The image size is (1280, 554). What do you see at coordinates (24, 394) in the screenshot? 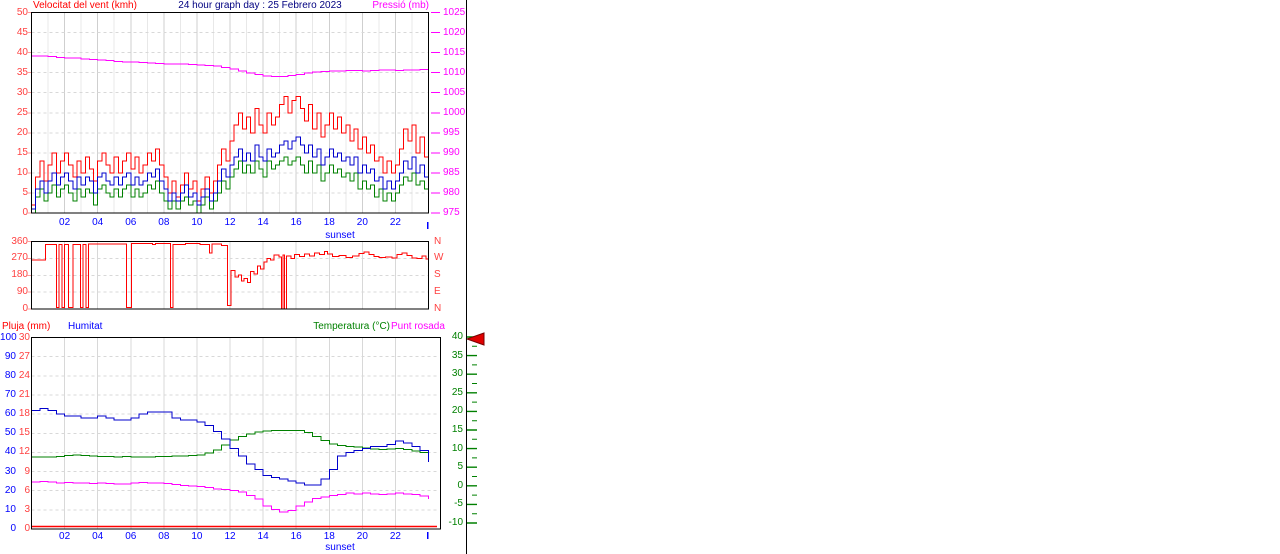
I see `rain-tick-label: 21` at bounding box center [24, 394].